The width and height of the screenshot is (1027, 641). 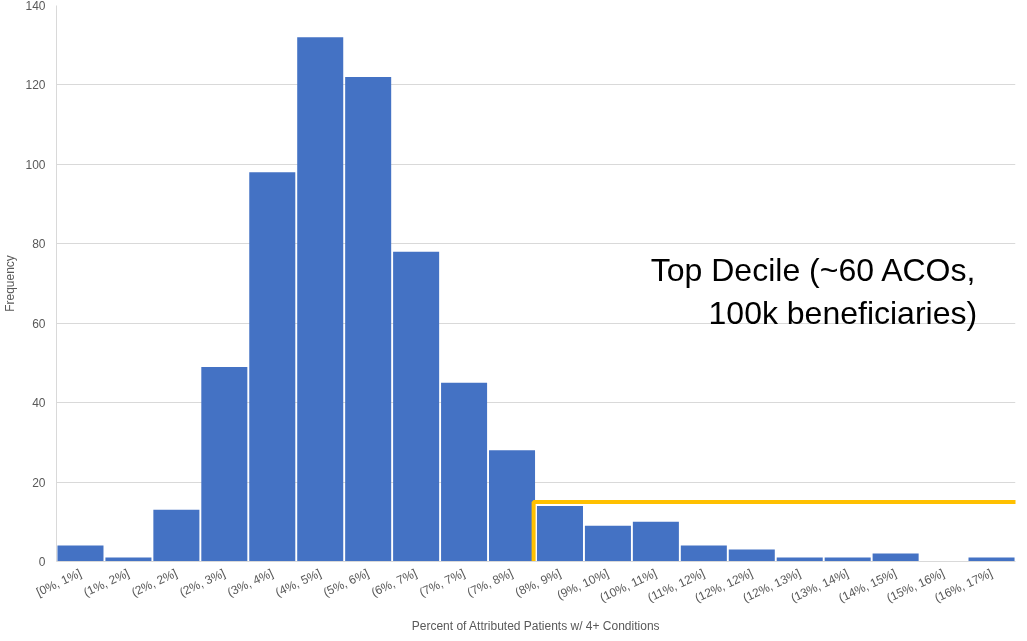 I want to click on y-tick-label: 0, so click(x=42, y=562).